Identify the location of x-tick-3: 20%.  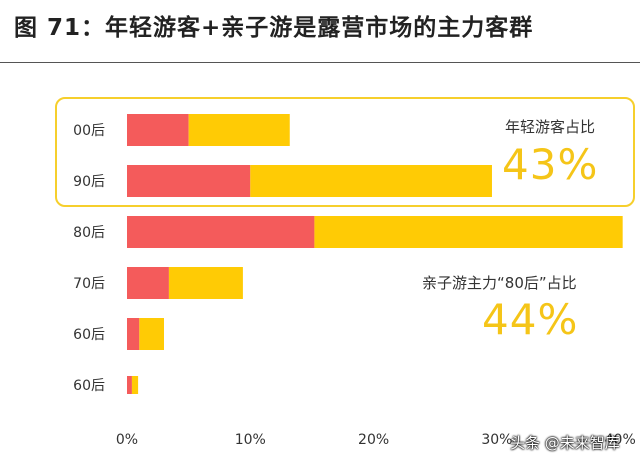
(373, 440).